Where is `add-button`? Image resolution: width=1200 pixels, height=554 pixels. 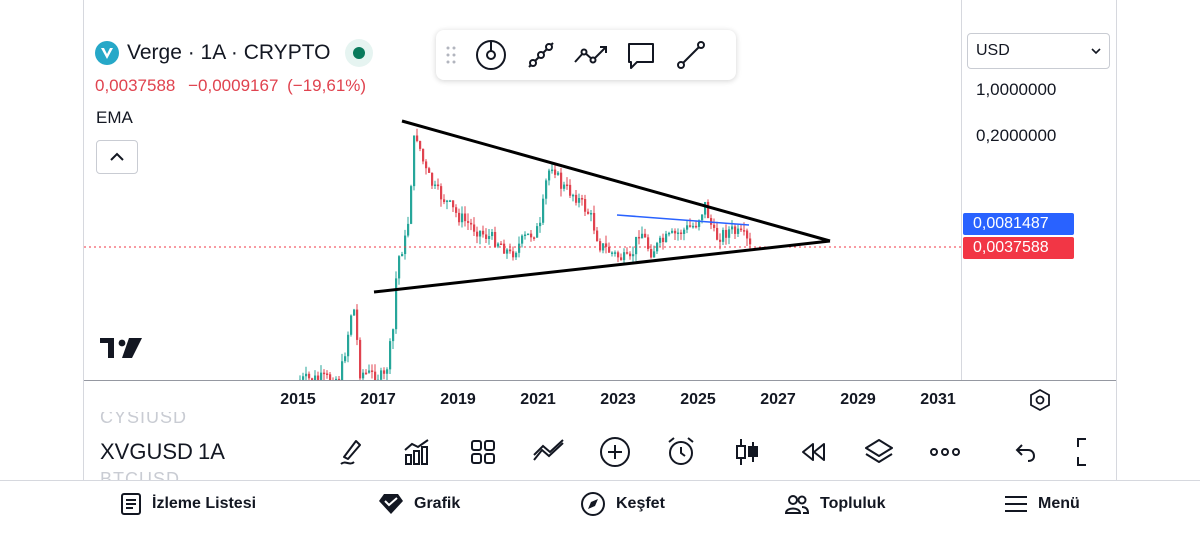 add-button is located at coordinates (615, 452).